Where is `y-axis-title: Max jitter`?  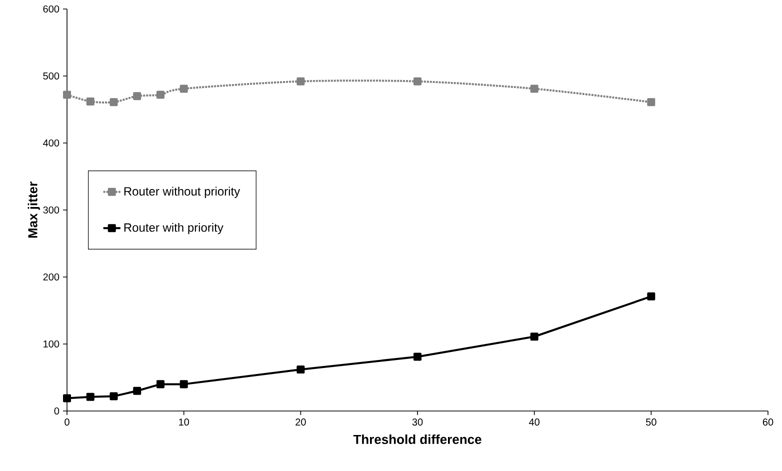
y-axis-title: Max jitter is located at coordinates (34, 210).